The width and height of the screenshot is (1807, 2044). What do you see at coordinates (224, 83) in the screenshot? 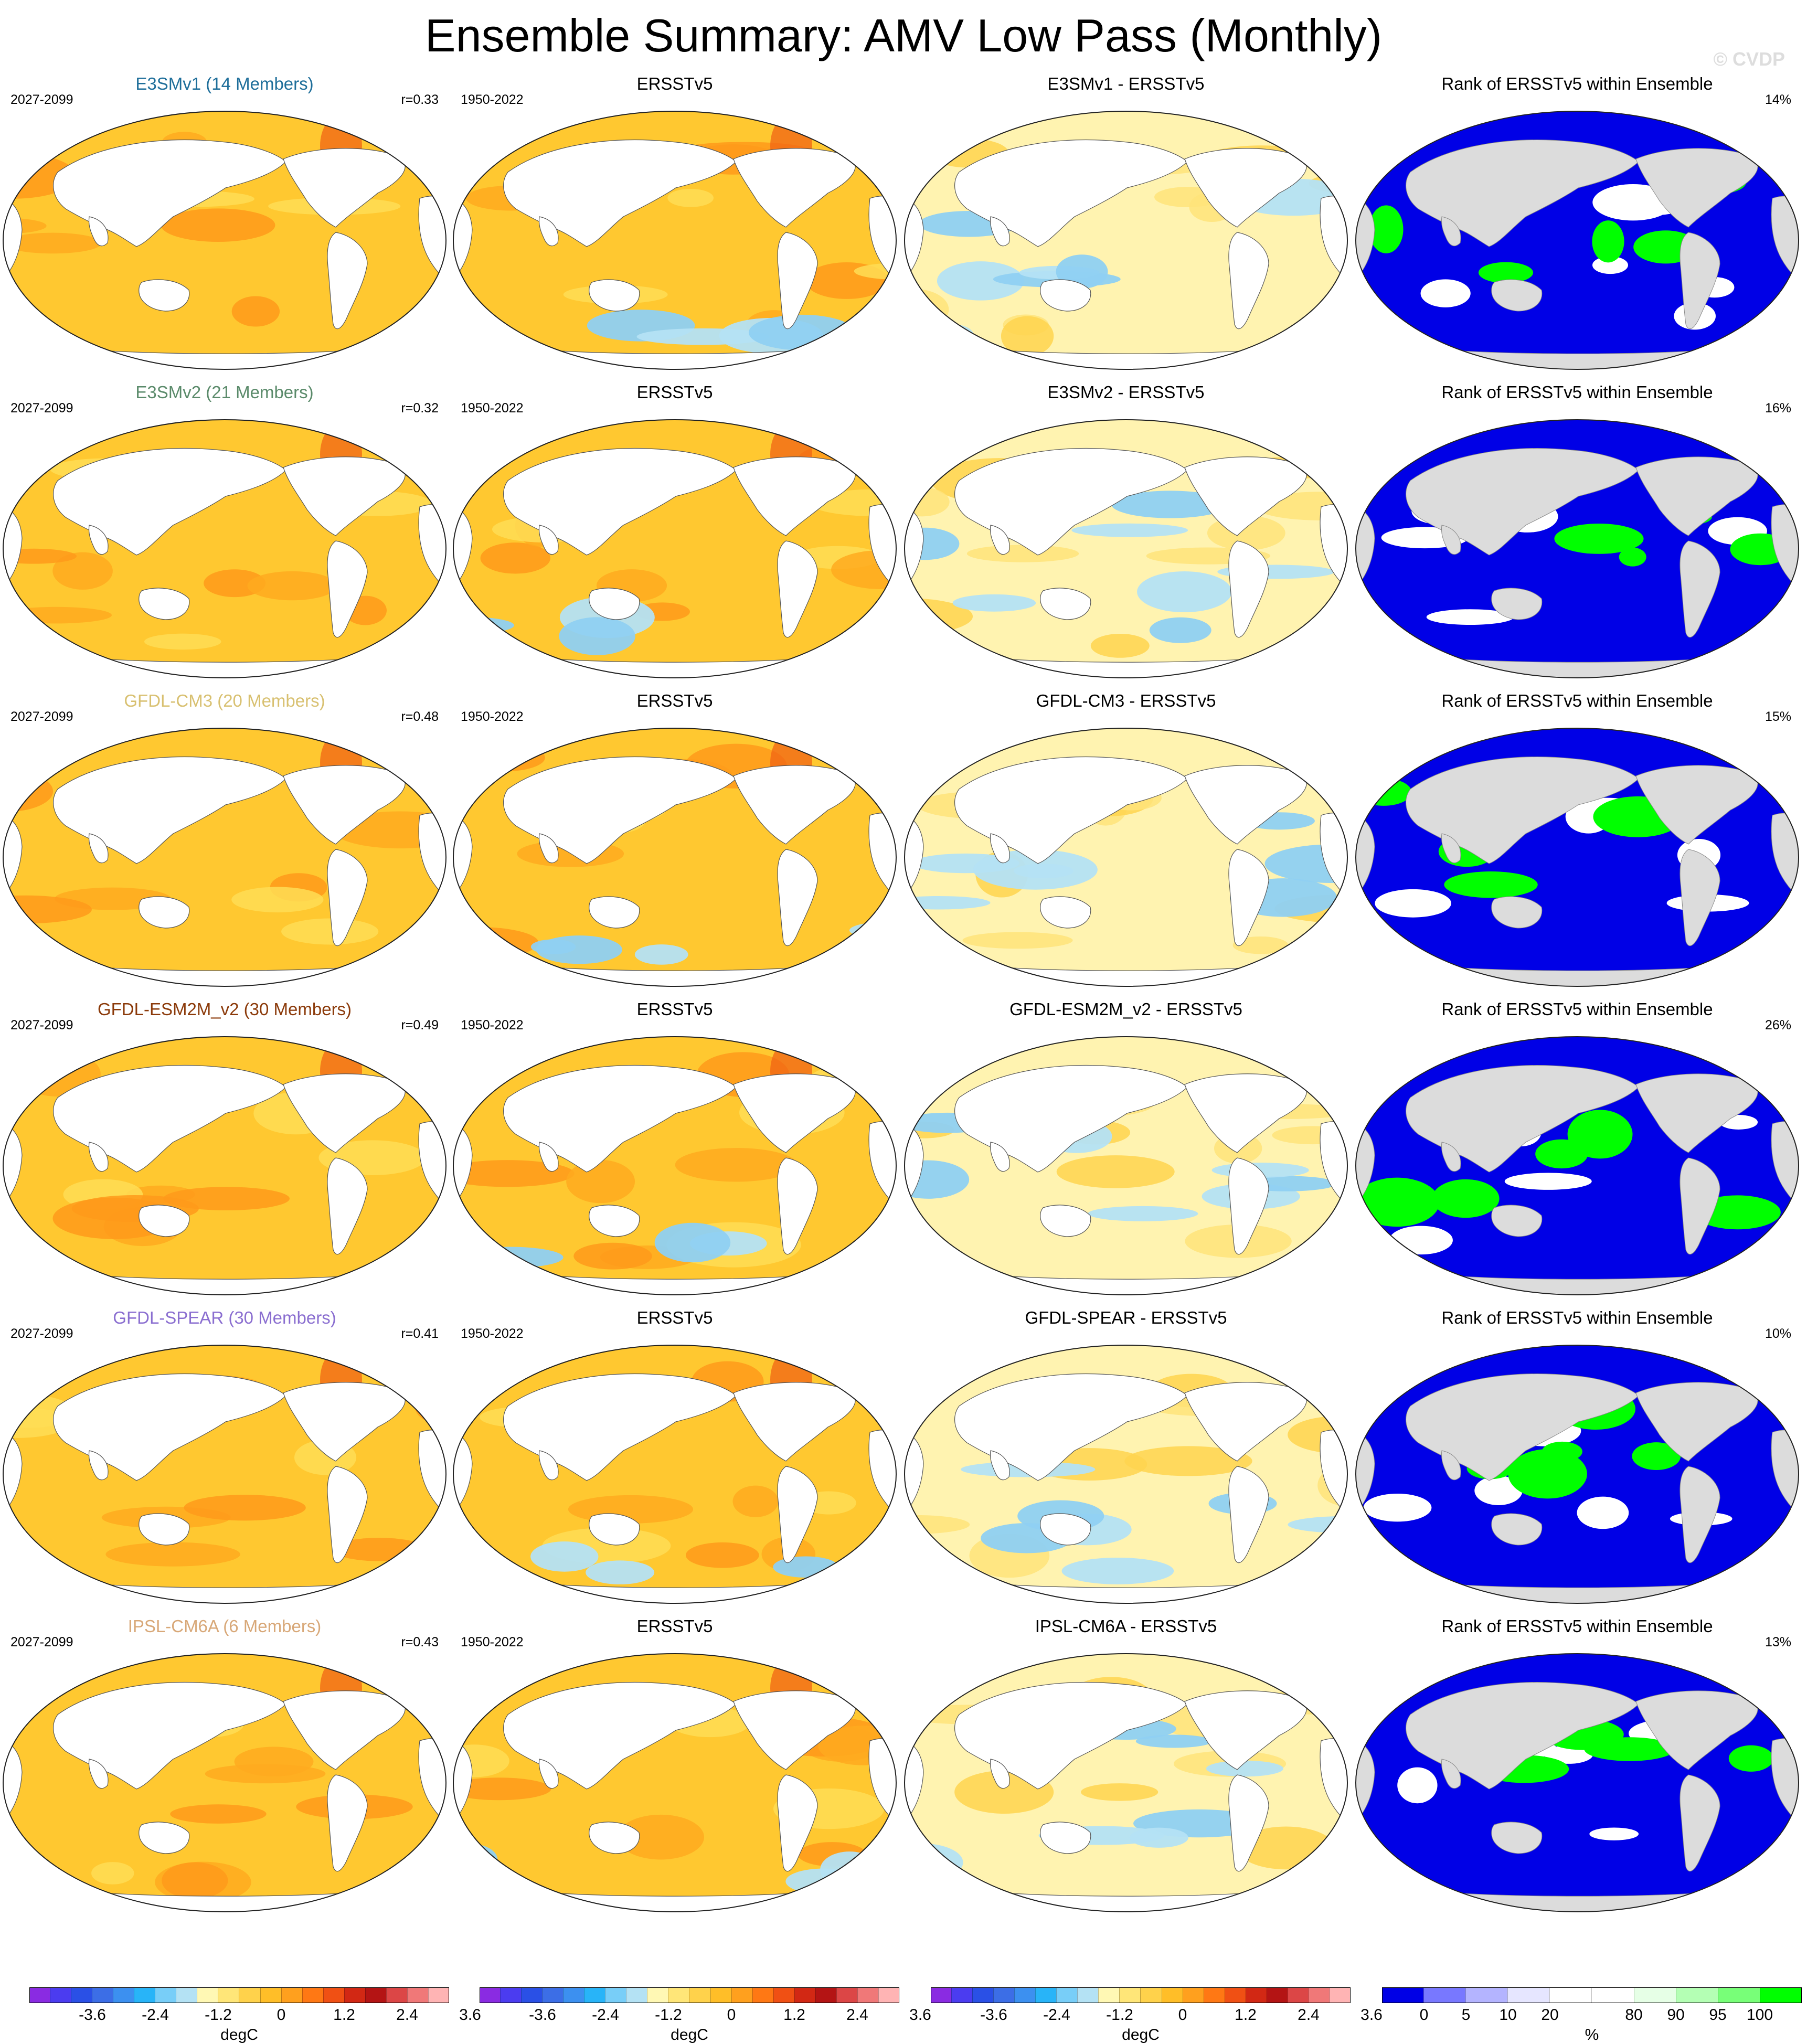
I see `model-ensemble-title: E3SMv1 (14 Members)` at bounding box center [224, 83].